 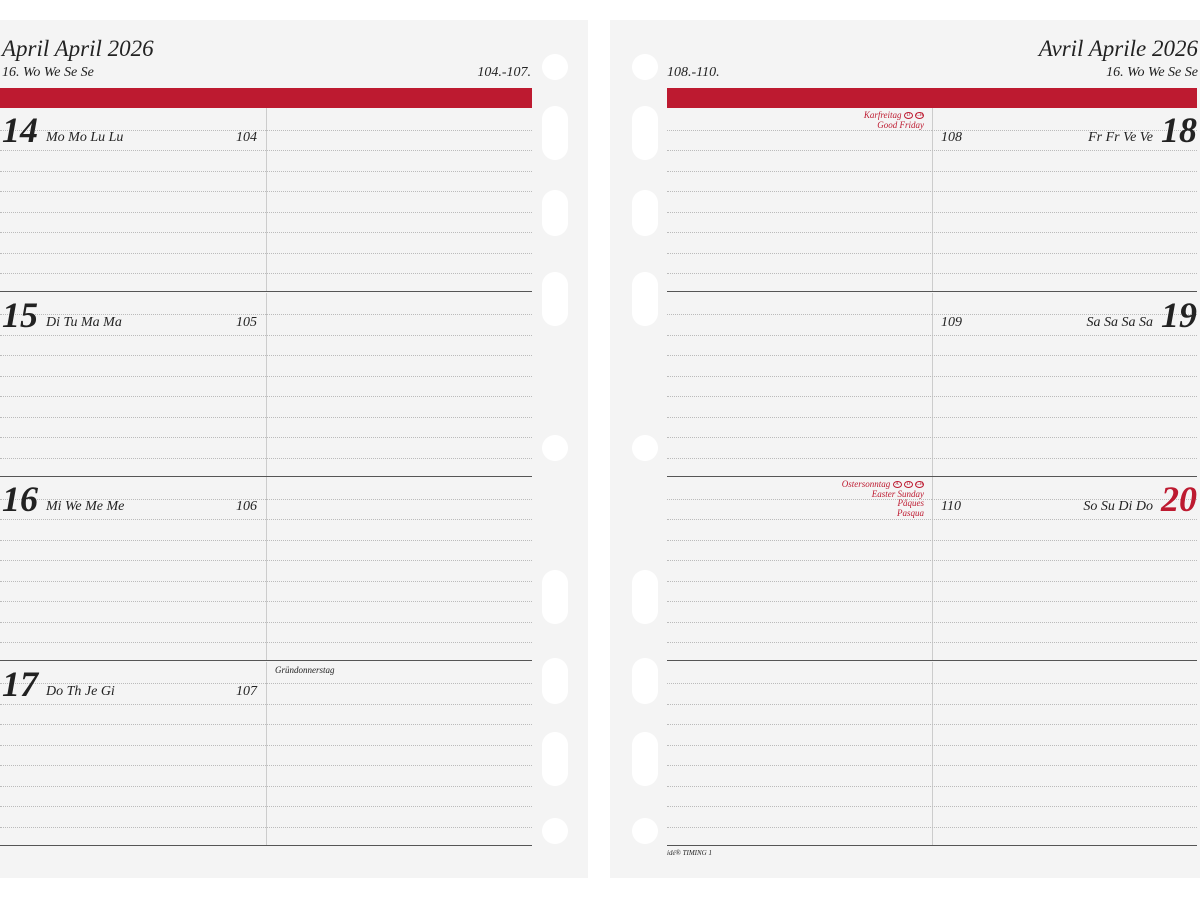 I want to click on header-bar, so click(x=266, y=98).